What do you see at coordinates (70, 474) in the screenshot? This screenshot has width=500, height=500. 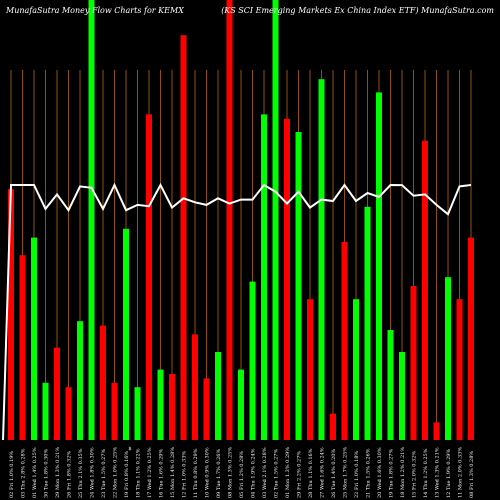 I see `x-tick-label: 26 Fri 1.8% 0.32%` at bounding box center [70, 474].